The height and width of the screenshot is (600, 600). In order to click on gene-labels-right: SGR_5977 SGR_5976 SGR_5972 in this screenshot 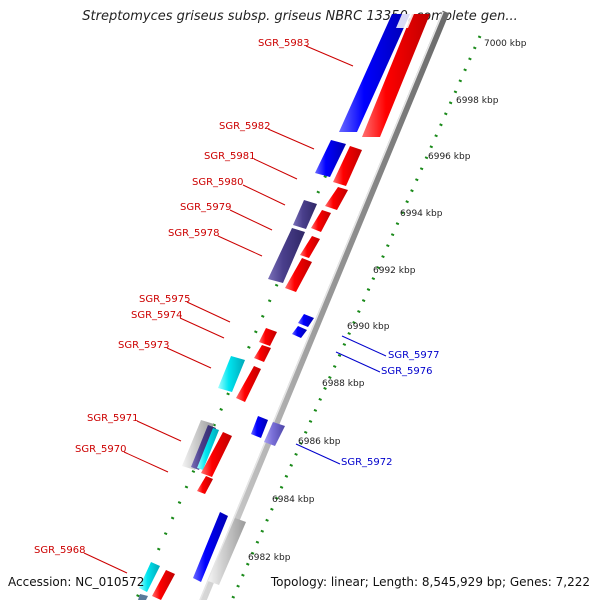, I will do `click(390, 409)`.